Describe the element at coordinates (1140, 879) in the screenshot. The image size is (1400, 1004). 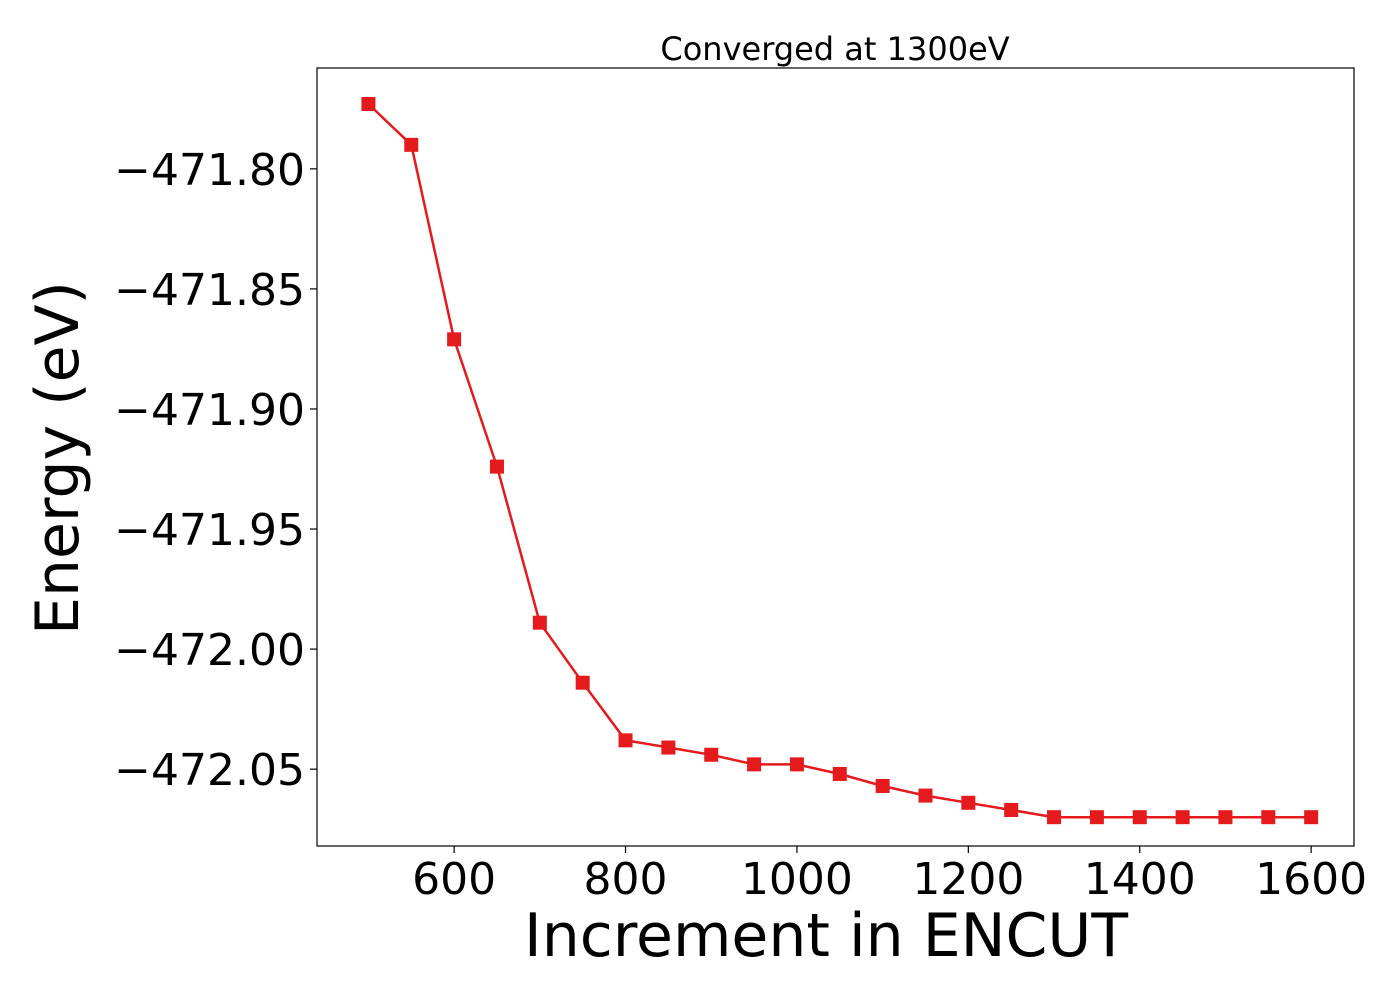
I see `x-tick-label: 1400` at that location.